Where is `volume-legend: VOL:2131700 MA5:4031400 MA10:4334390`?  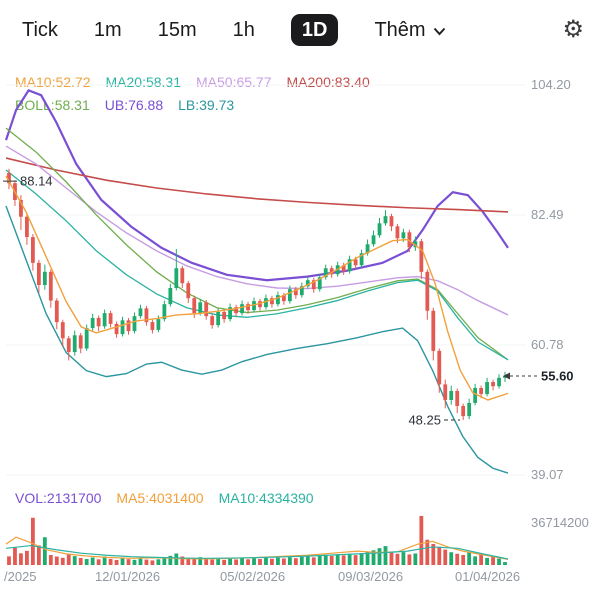
volume-legend: VOL:2131700 MA5:4031400 MA10:4334390 is located at coordinates (164, 498).